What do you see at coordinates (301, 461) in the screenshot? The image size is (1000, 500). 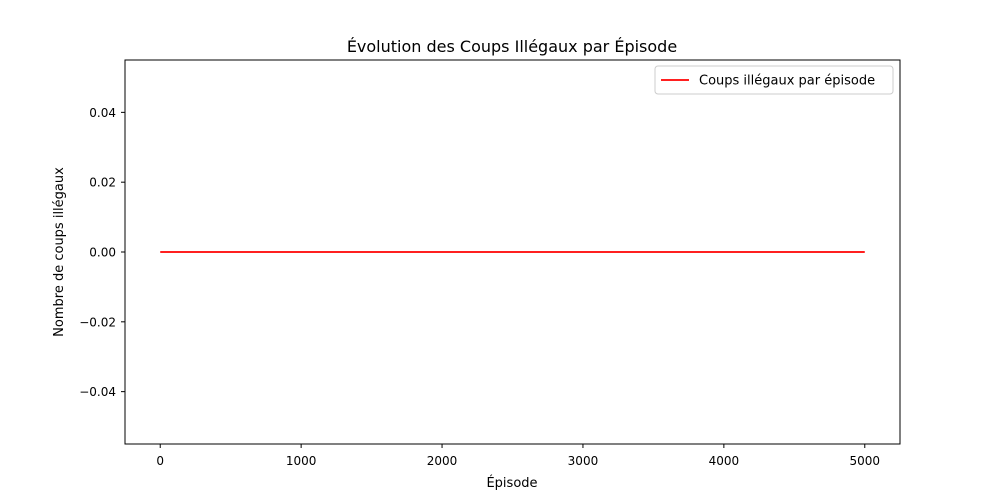 I see `x-tick-label: 1000` at bounding box center [301, 461].